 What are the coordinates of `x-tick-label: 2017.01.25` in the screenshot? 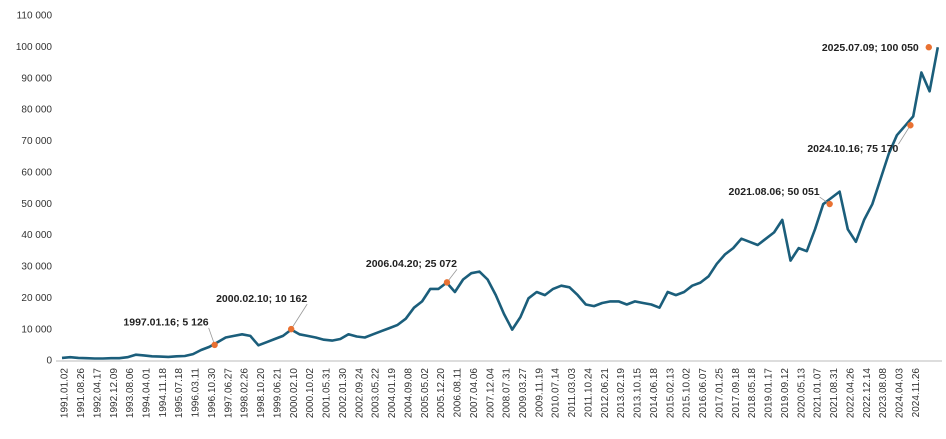 It's located at (719, 393).